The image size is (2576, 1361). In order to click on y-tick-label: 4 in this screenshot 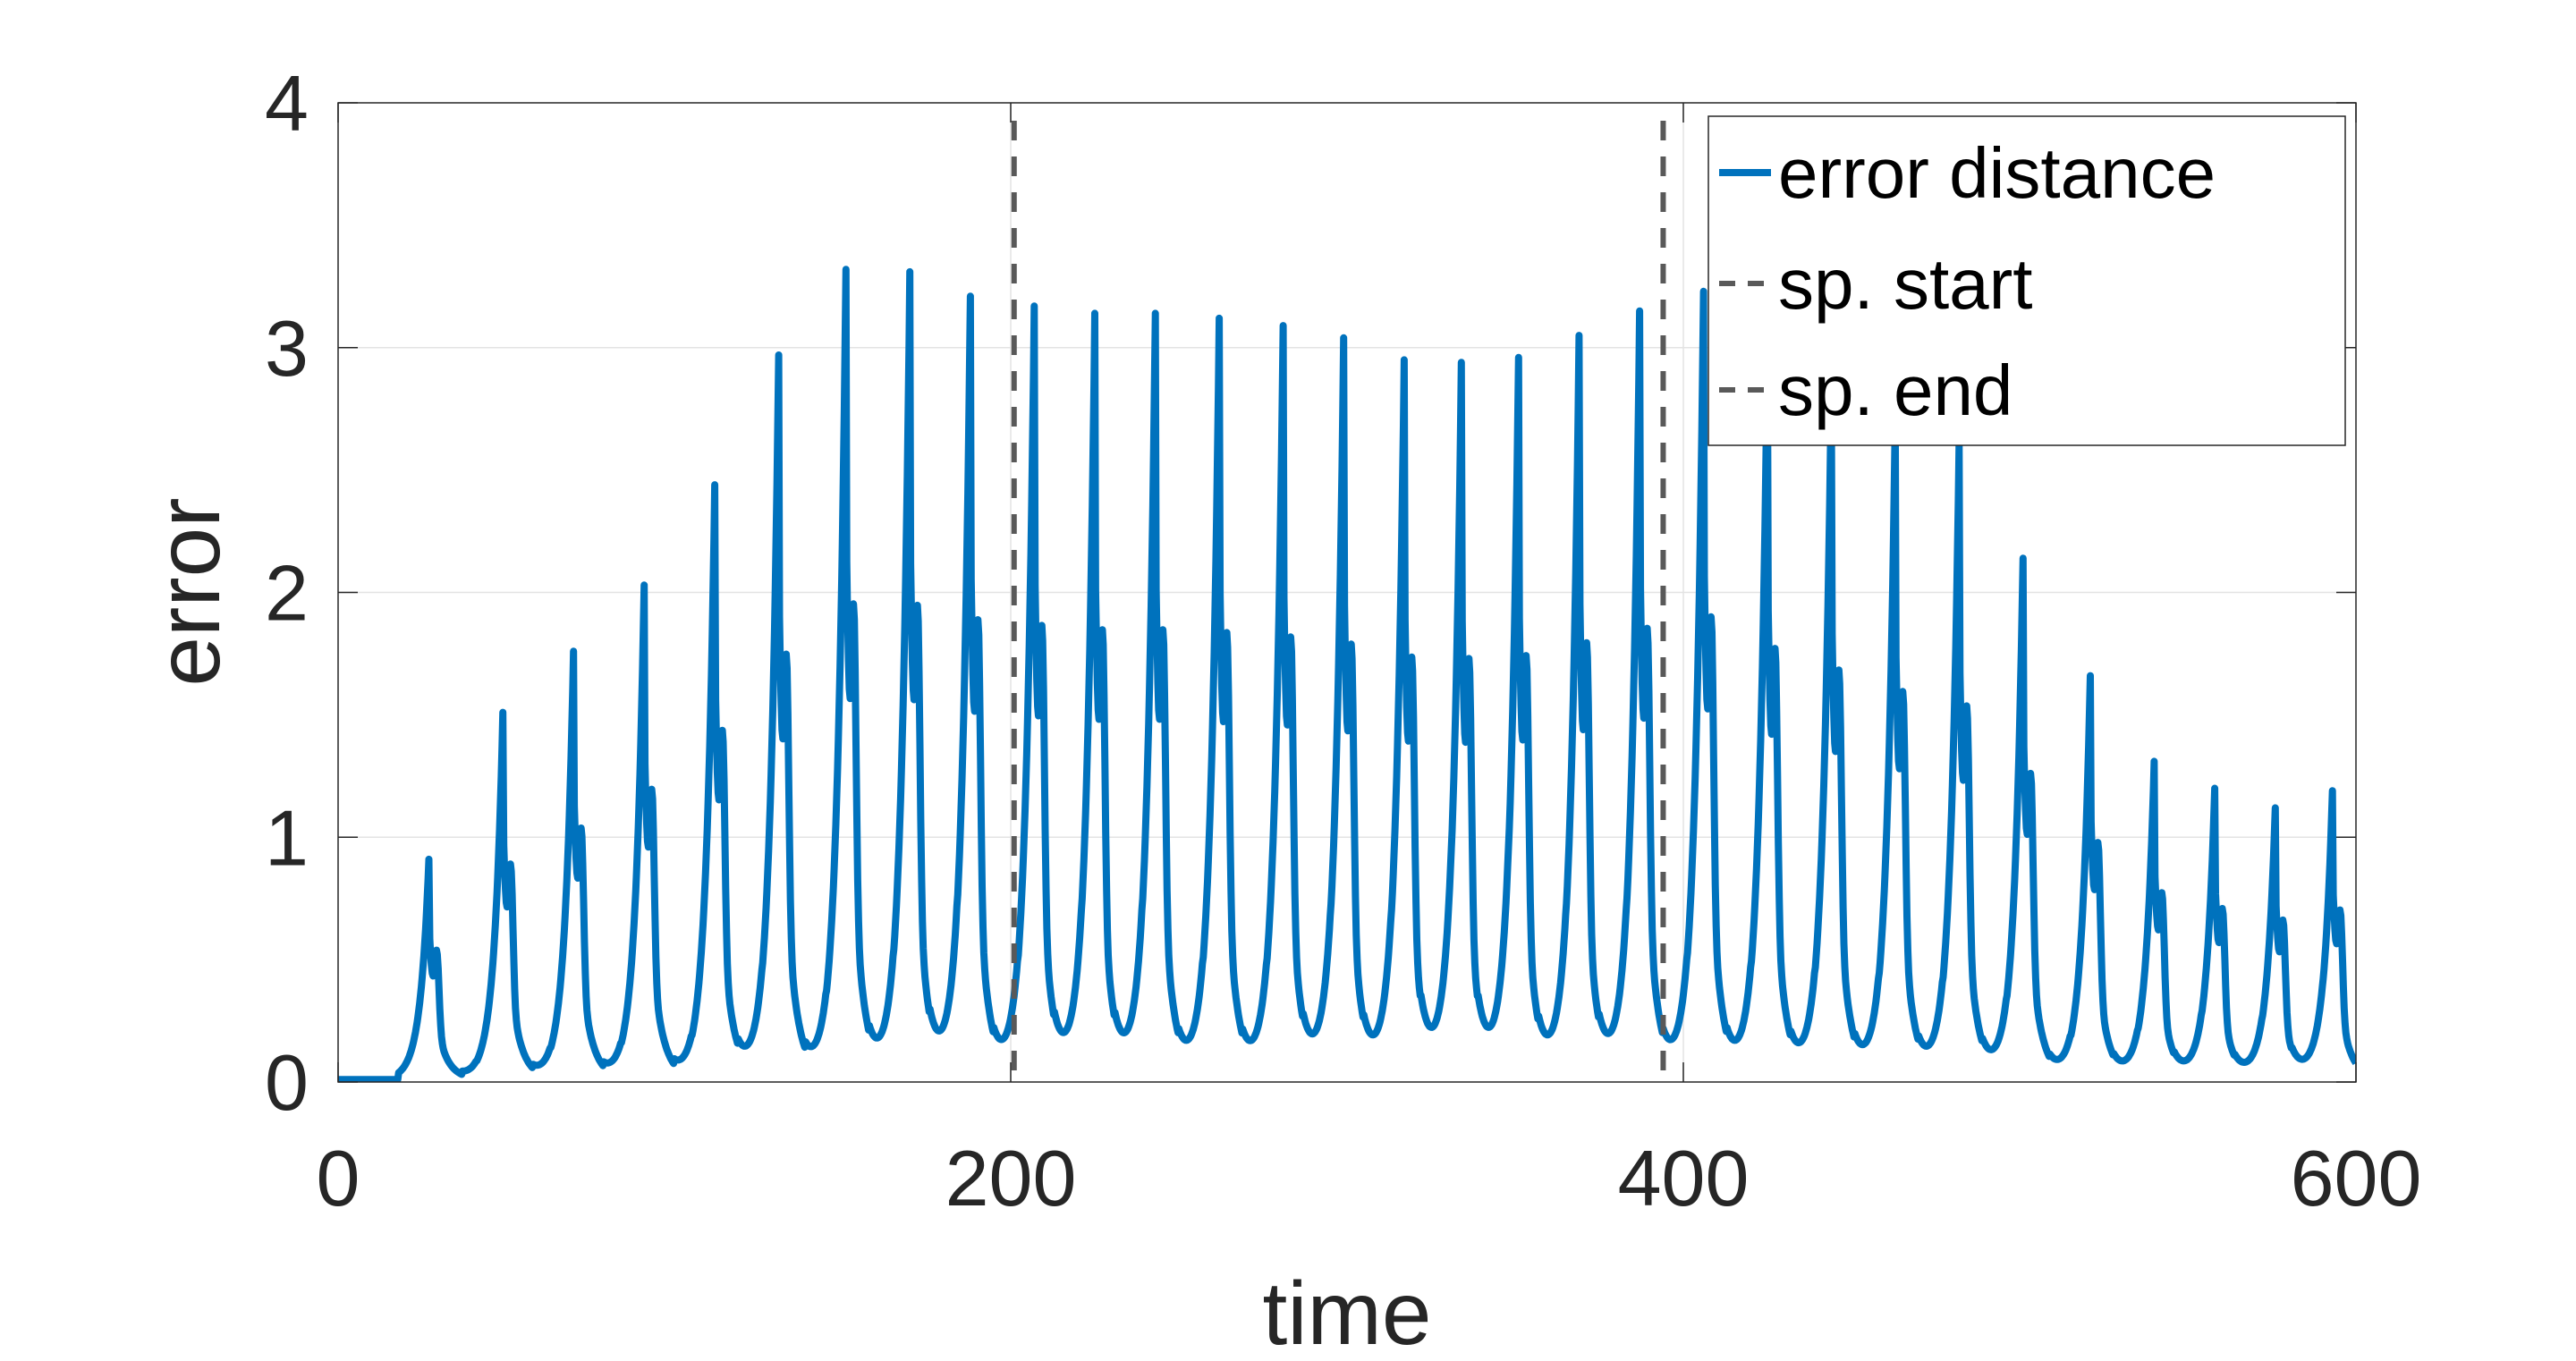, I will do `click(287, 103)`.